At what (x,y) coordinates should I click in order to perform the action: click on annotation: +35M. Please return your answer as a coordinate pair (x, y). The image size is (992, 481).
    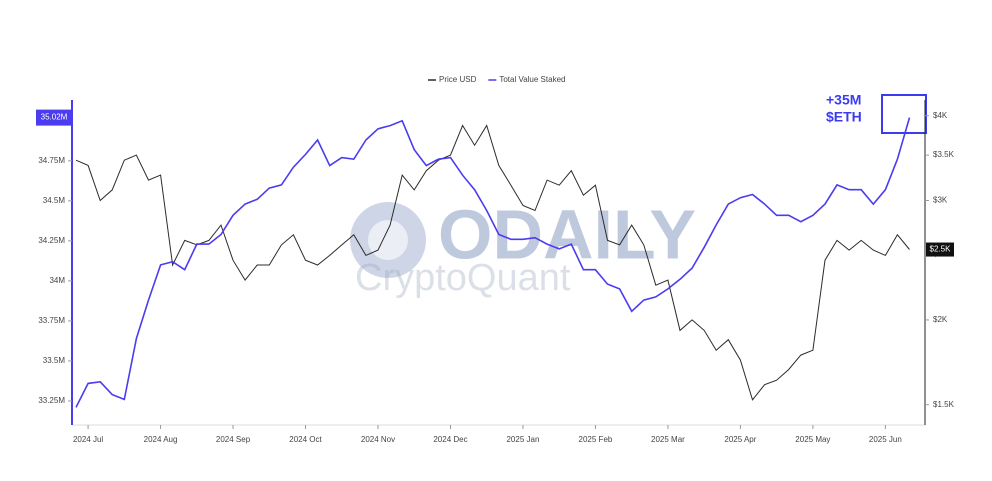
    Looking at the image, I should click on (843, 100).